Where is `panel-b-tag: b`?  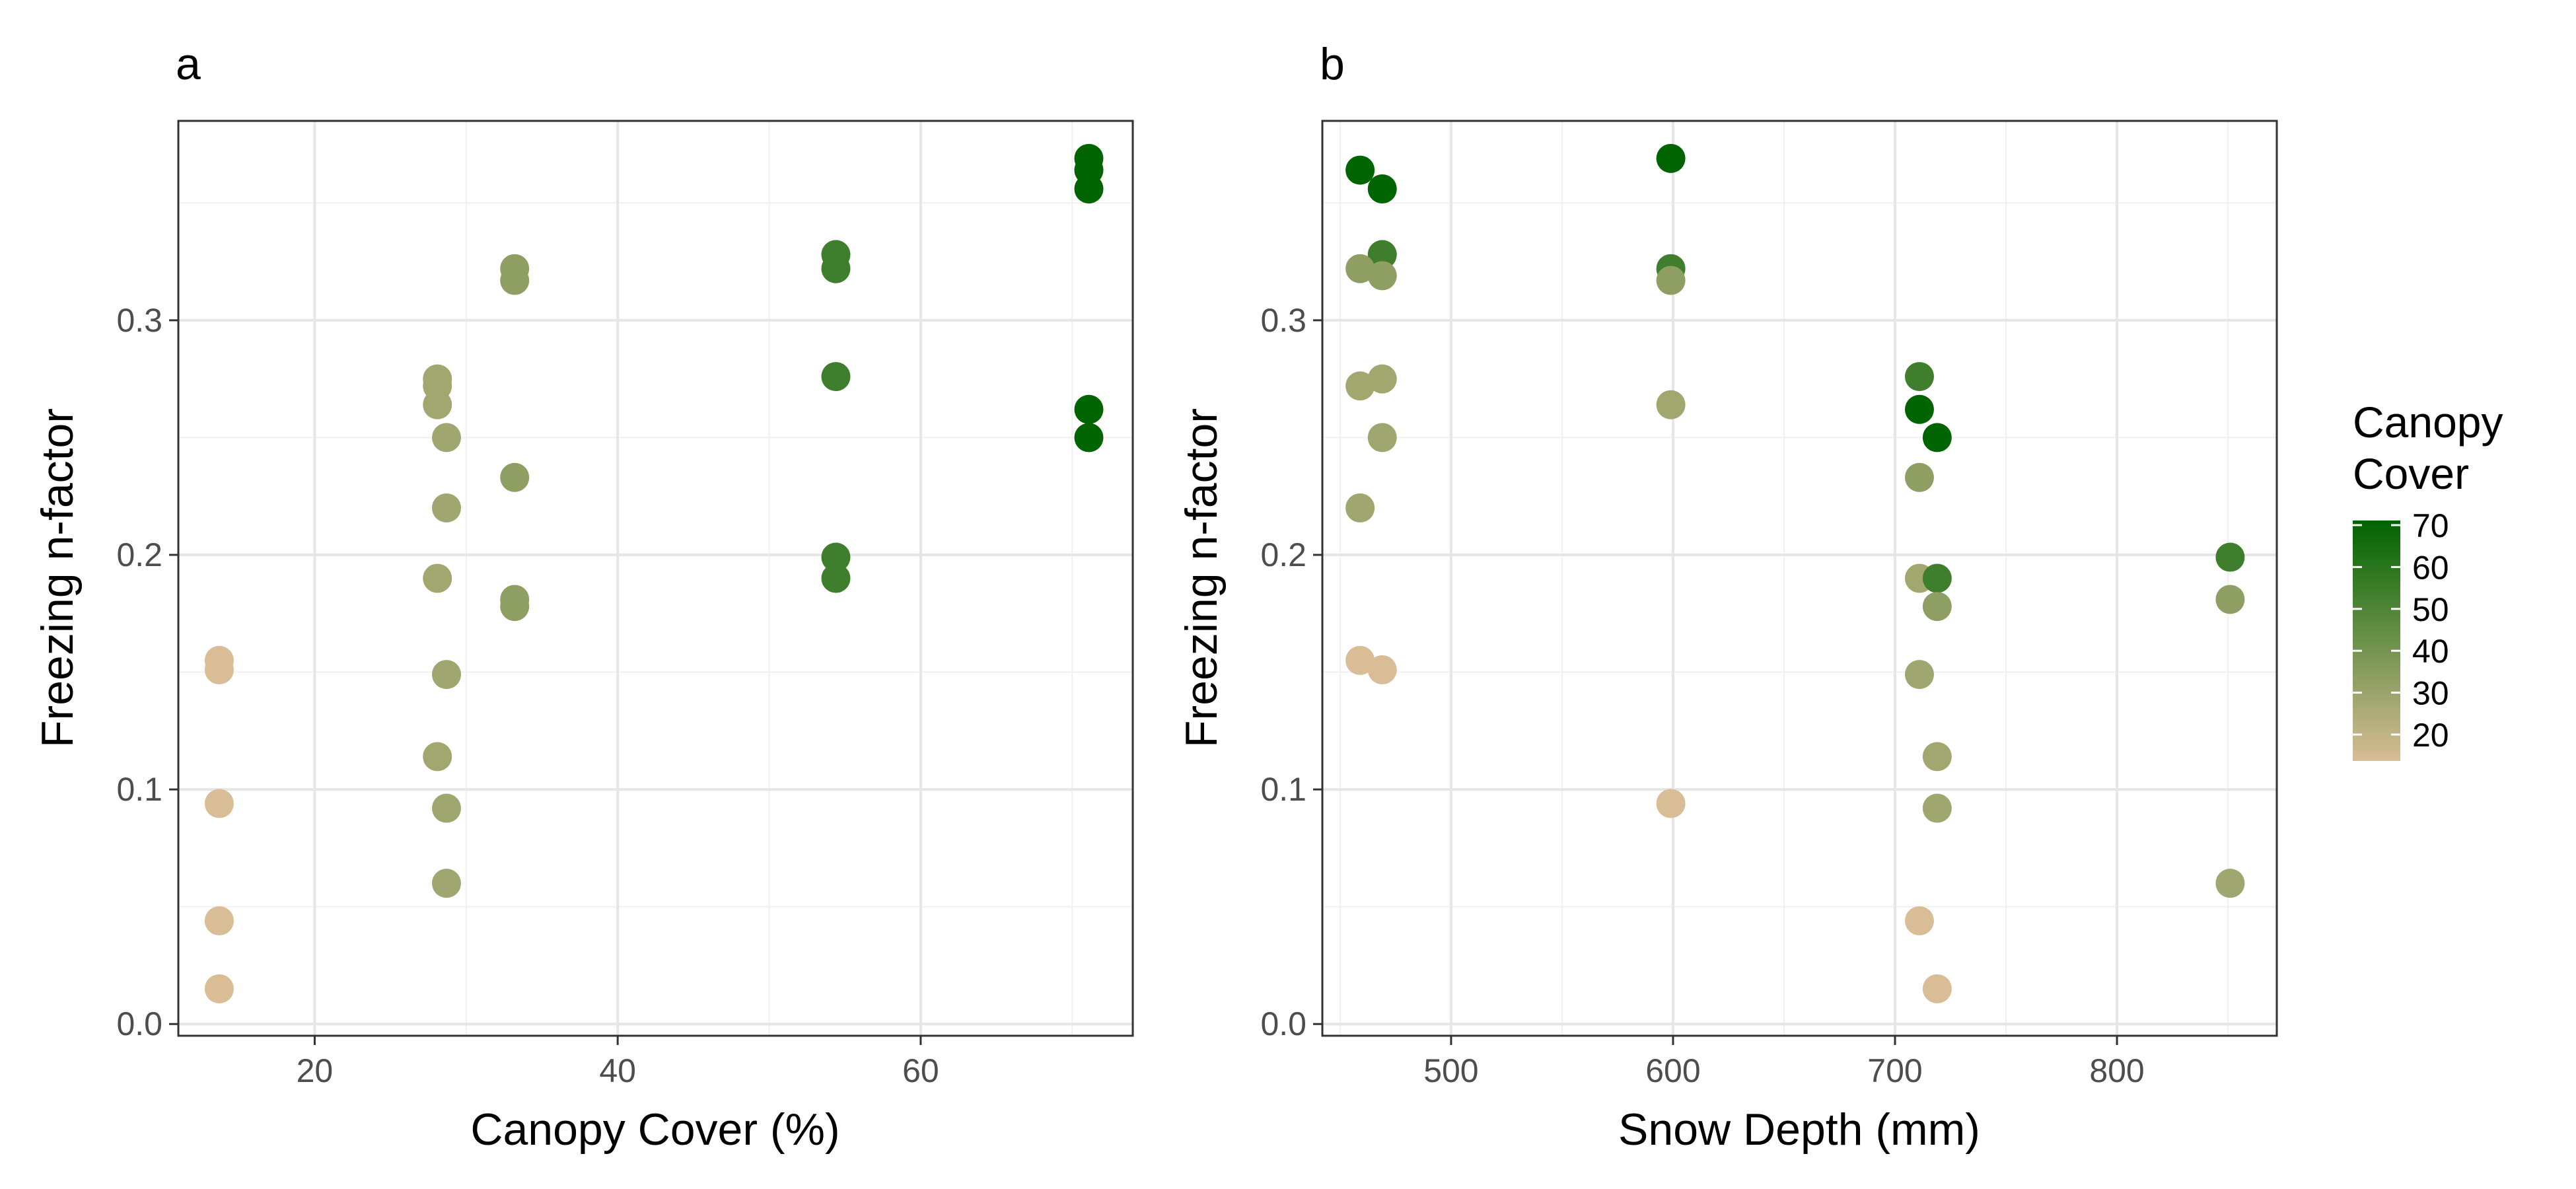
panel-b-tag: b is located at coordinates (1332, 64).